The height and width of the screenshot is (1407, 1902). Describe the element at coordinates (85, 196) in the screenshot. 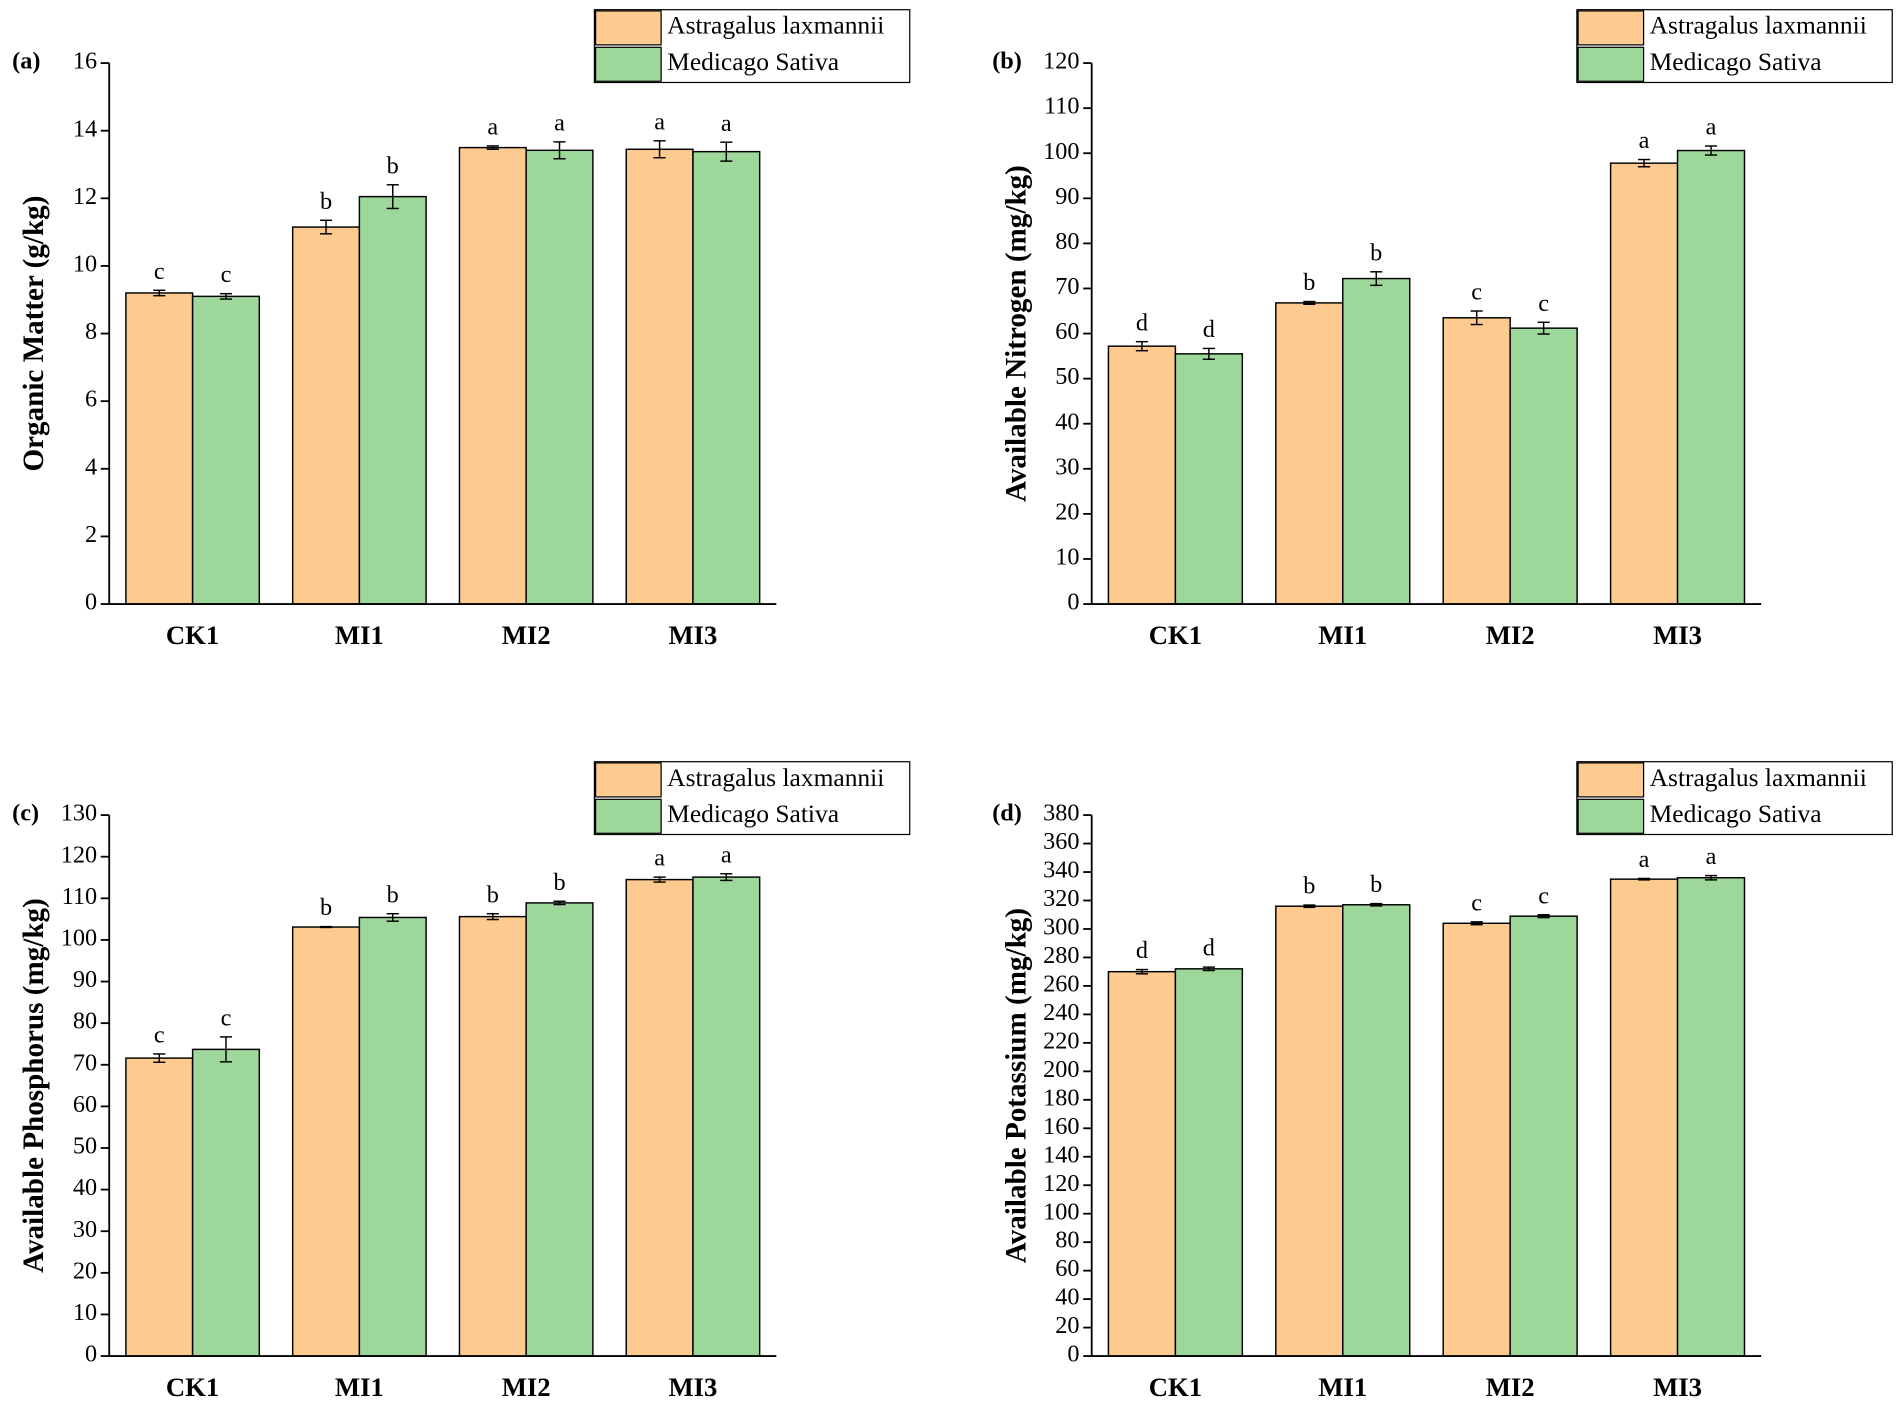

I see `y-tick-label: 12` at that location.